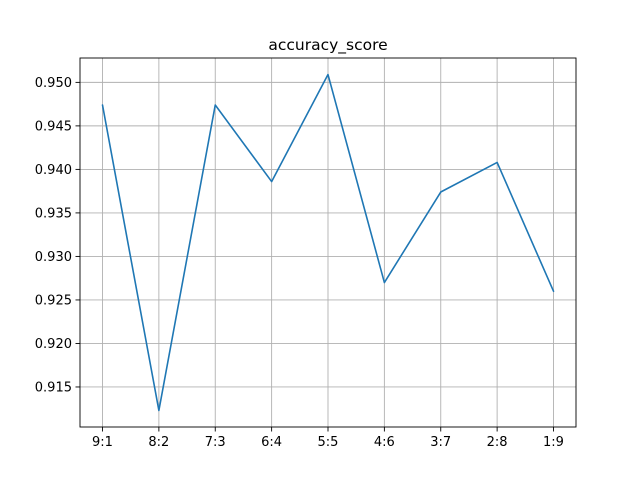  I want to click on chart-title: accuracy_score, so click(327, 45).